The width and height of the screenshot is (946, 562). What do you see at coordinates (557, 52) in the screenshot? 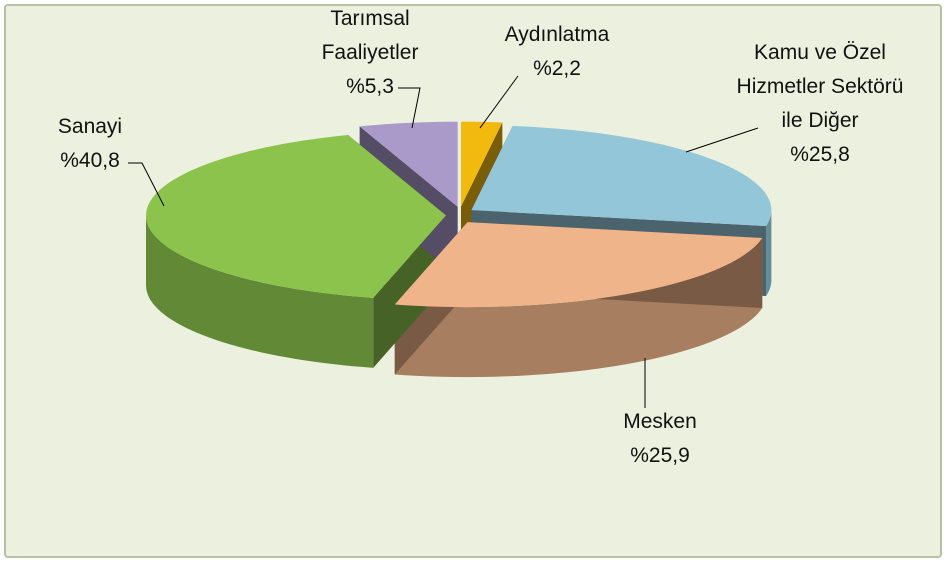
I see `data-label: Aydınlatma %2,2` at bounding box center [557, 52].